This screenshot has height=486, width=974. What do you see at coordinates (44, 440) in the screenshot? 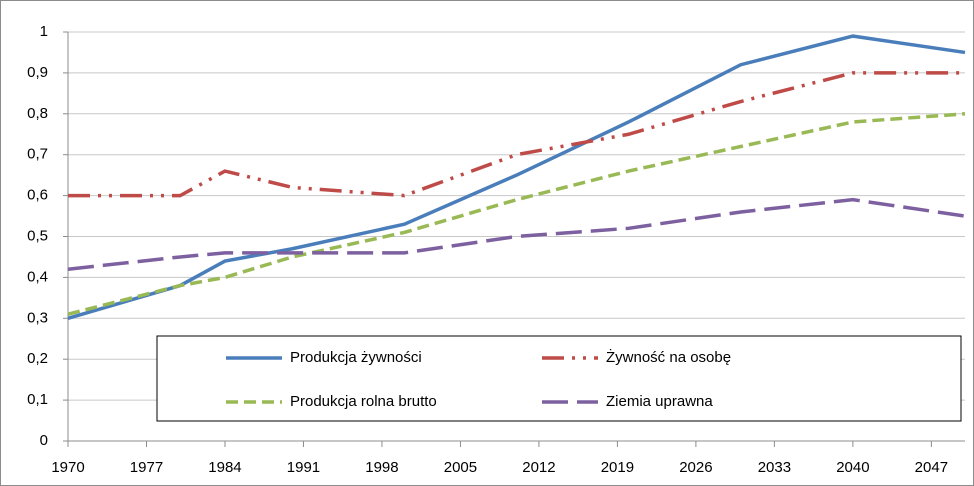
I see `y-tick-label: 0` at bounding box center [44, 440].